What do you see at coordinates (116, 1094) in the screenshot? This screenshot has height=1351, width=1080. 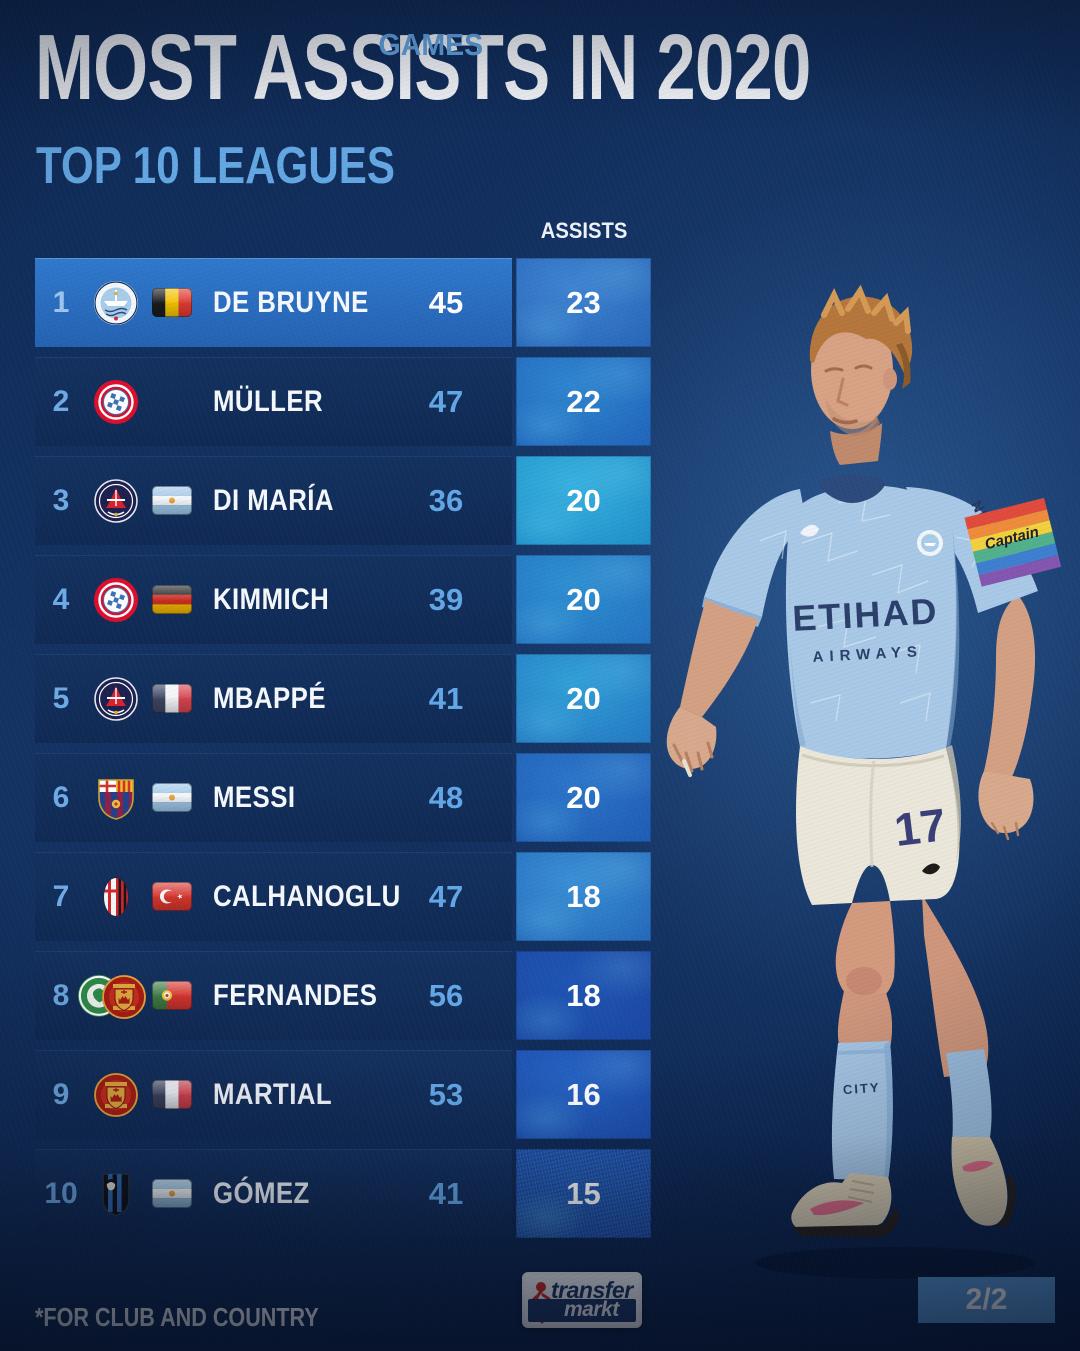 I see `club-badge-manchester-united` at bounding box center [116, 1094].